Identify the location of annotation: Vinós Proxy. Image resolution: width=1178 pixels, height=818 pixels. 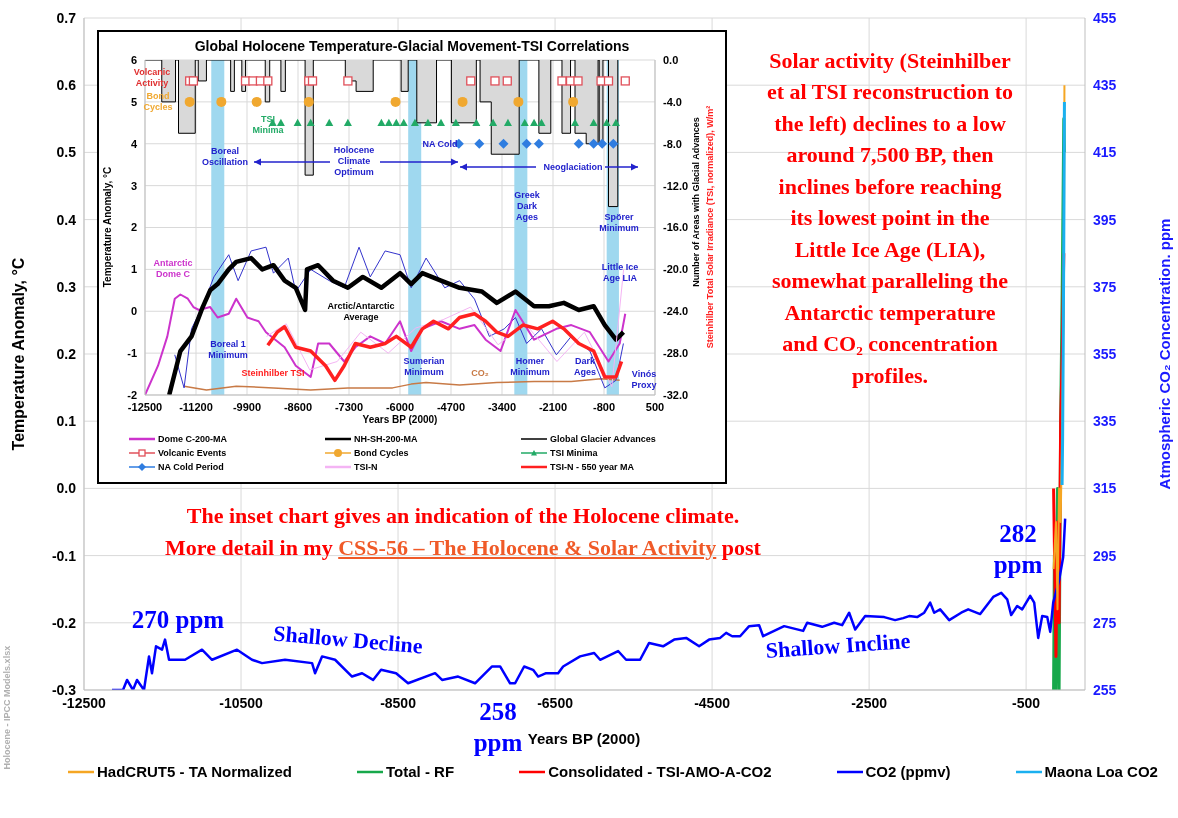
(644, 380).